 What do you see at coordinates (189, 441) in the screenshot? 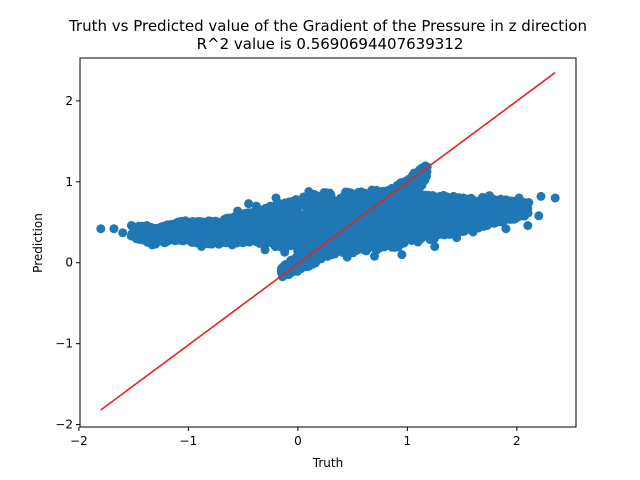
I see `x-tick-label: −1` at bounding box center [189, 441].